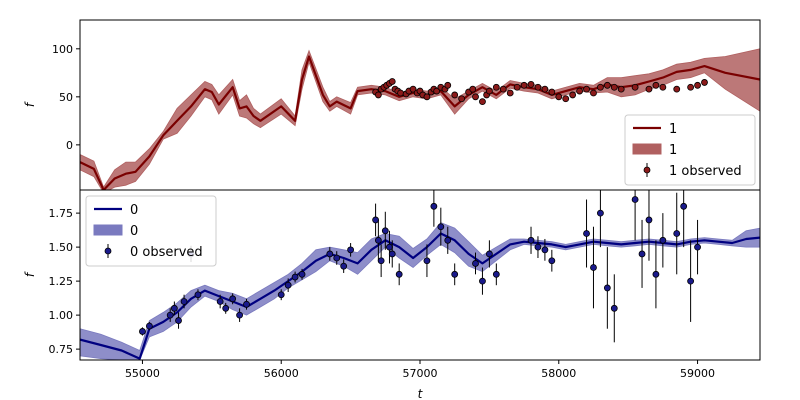 This screenshot has width=800, height=400. I want to click on legend: 1 1 1 observed, so click(690, 150).